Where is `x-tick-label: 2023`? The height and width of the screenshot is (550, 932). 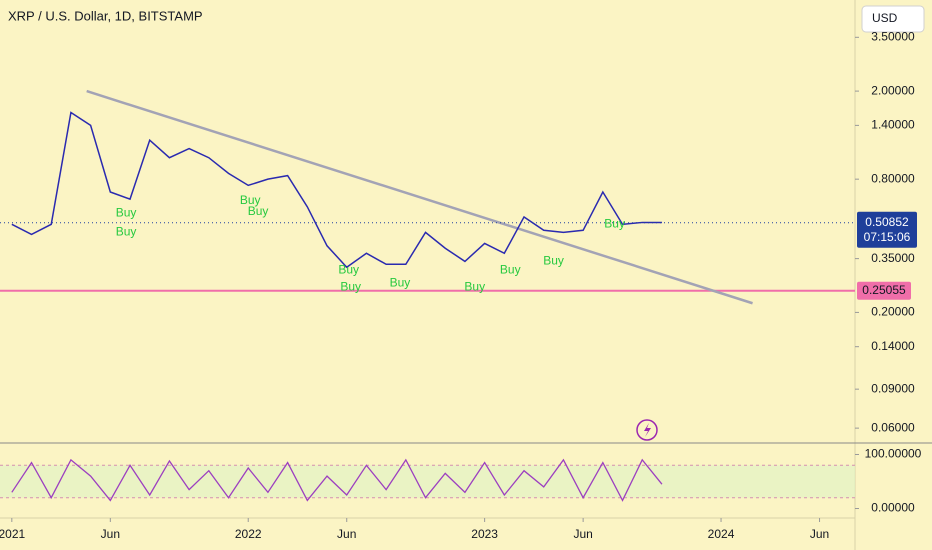 x-tick-label: 2023 is located at coordinates (484, 534).